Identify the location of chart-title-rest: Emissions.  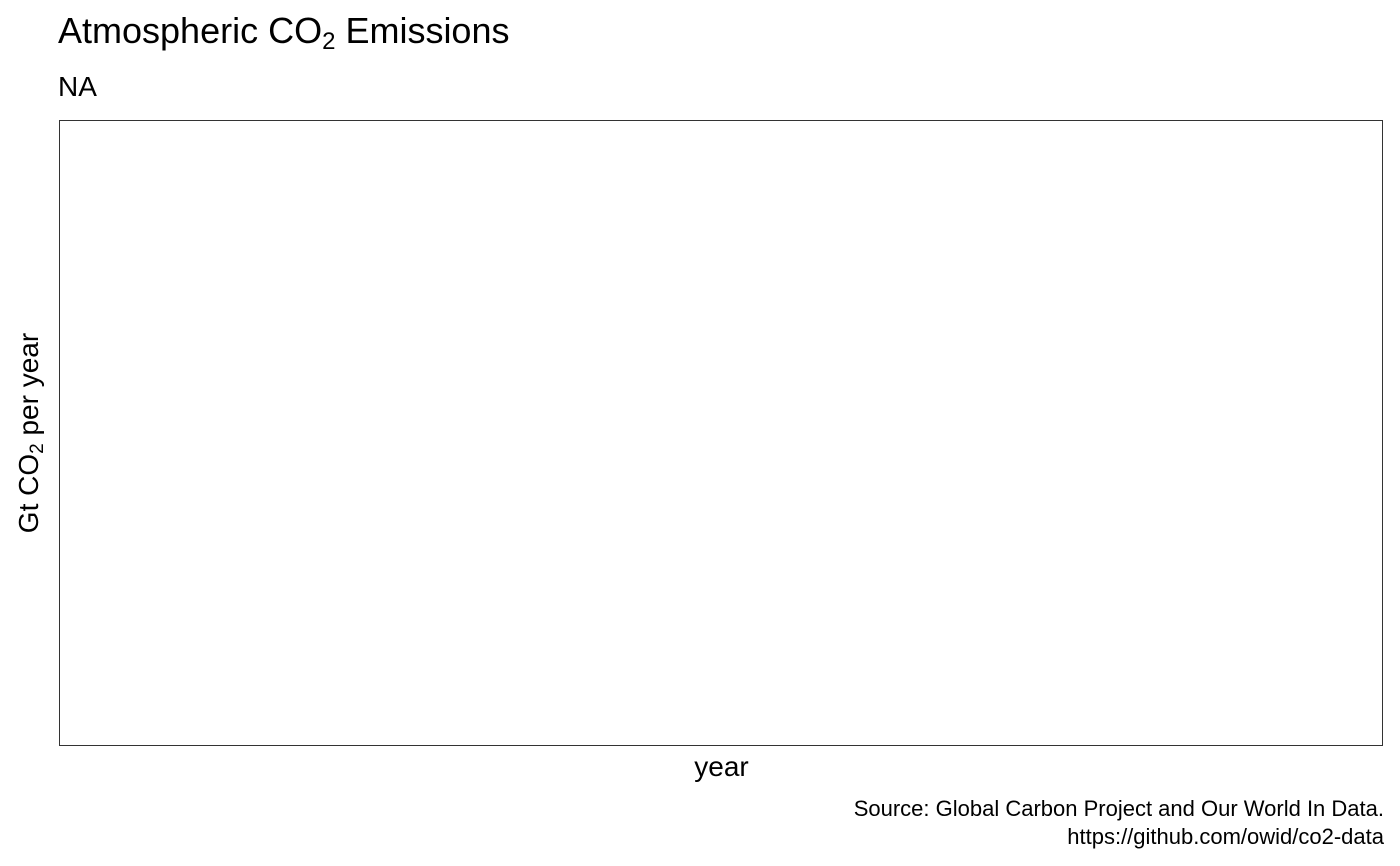
(422, 30).